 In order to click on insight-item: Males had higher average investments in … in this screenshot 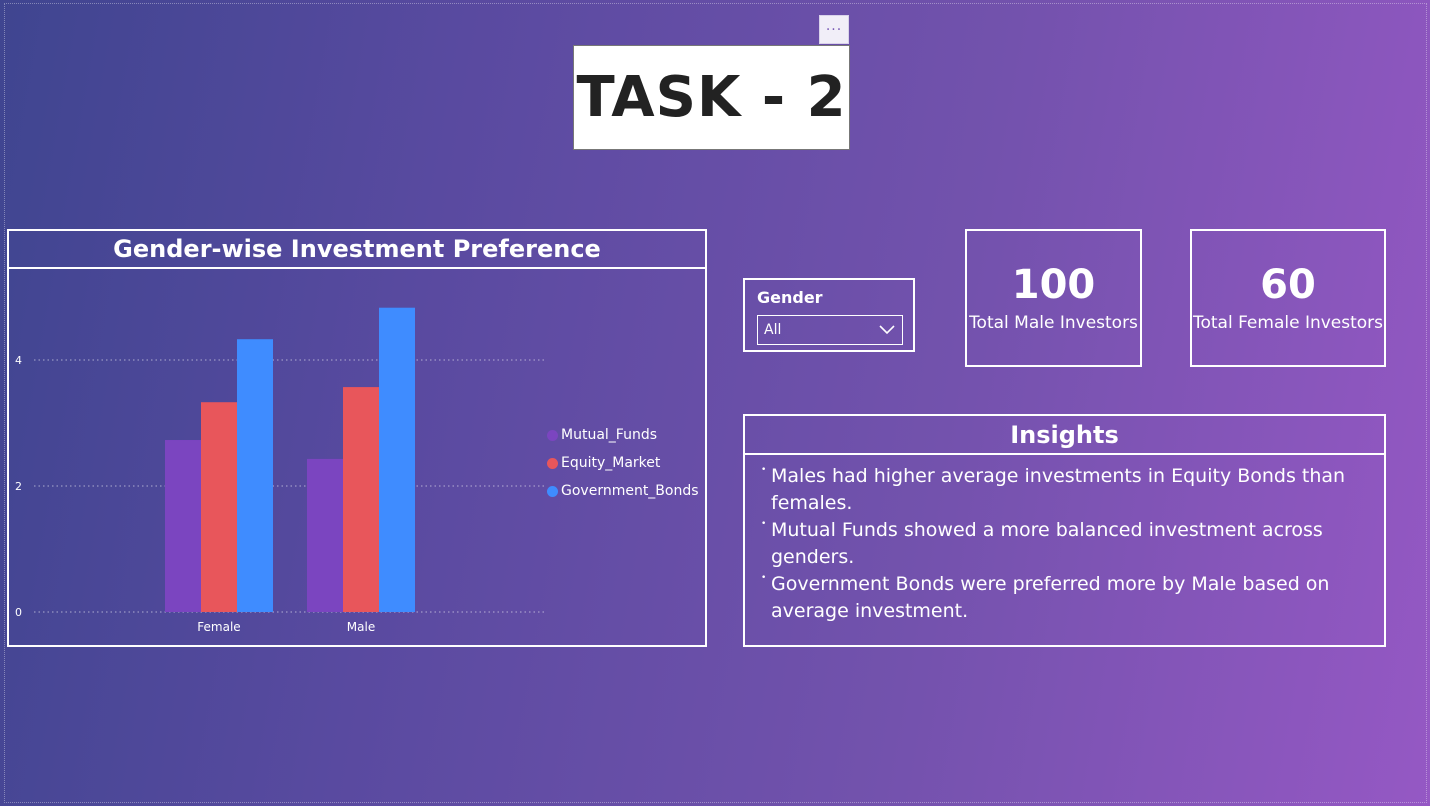, I will do `click(1062, 487)`.